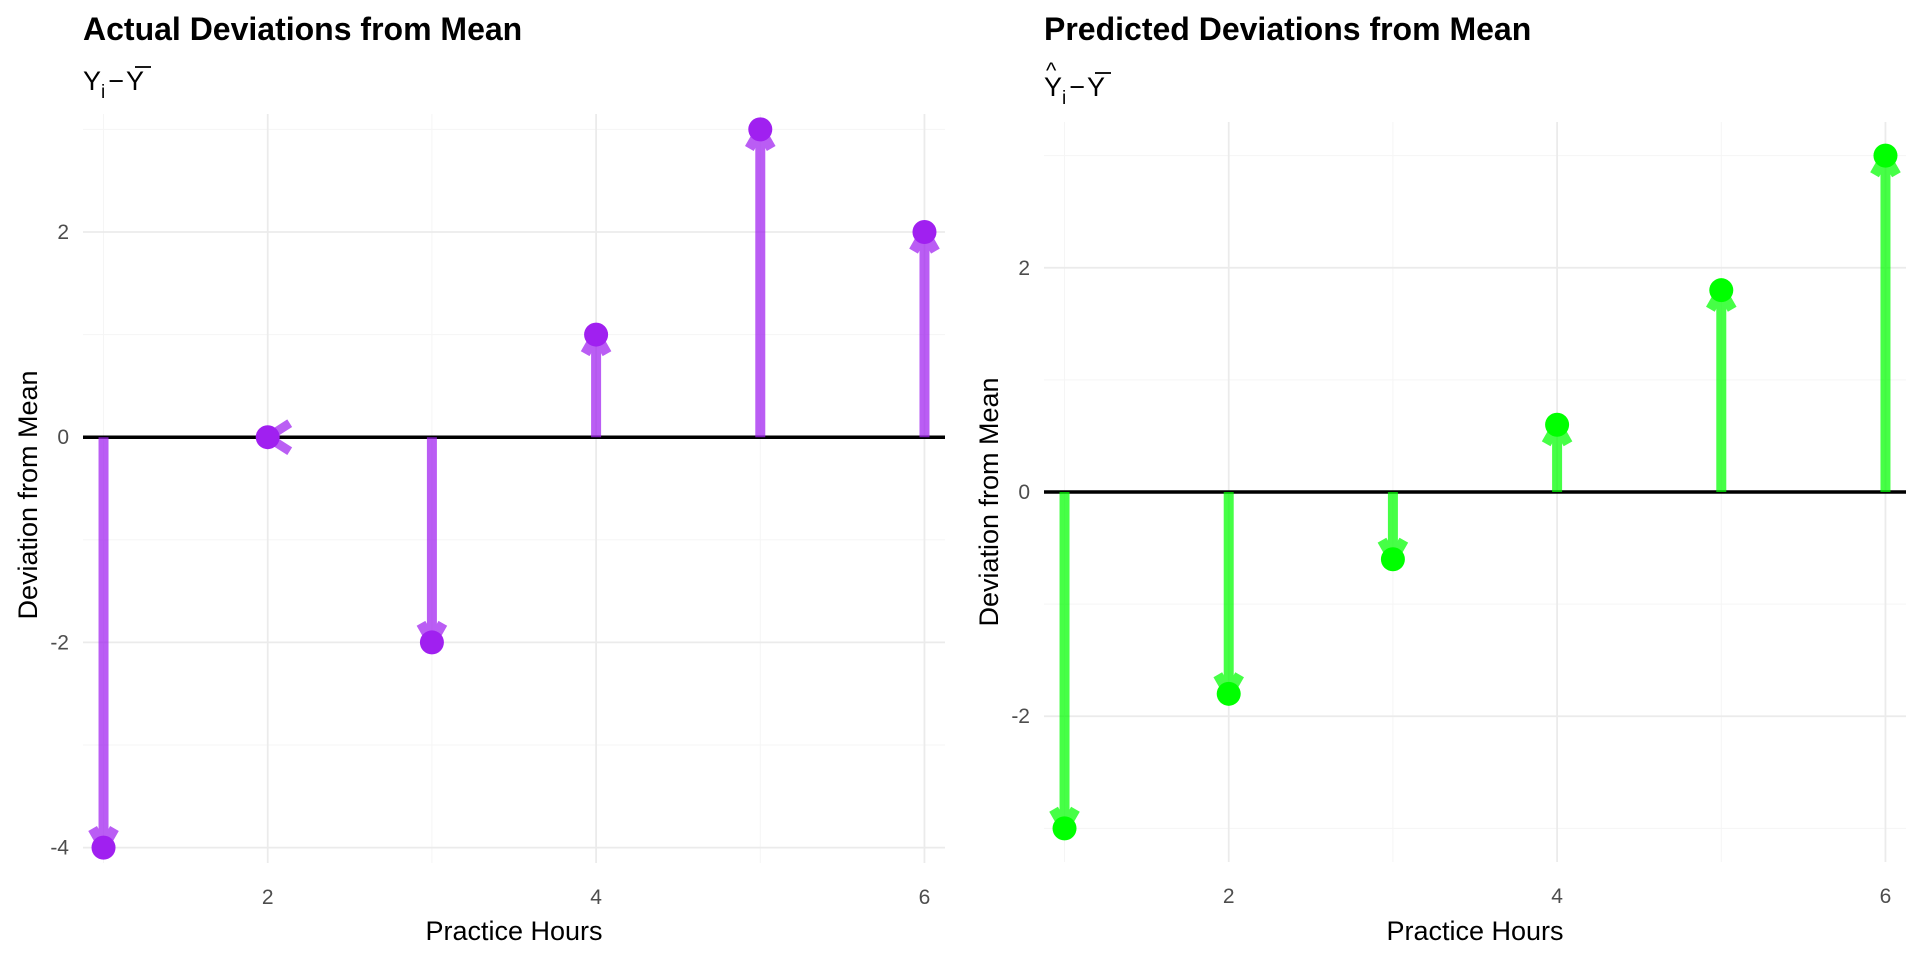 The image size is (1920, 960). Describe the element at coordinates (1051, 70) in the screenshot. I see `subtitle-hat: ^` at that location.